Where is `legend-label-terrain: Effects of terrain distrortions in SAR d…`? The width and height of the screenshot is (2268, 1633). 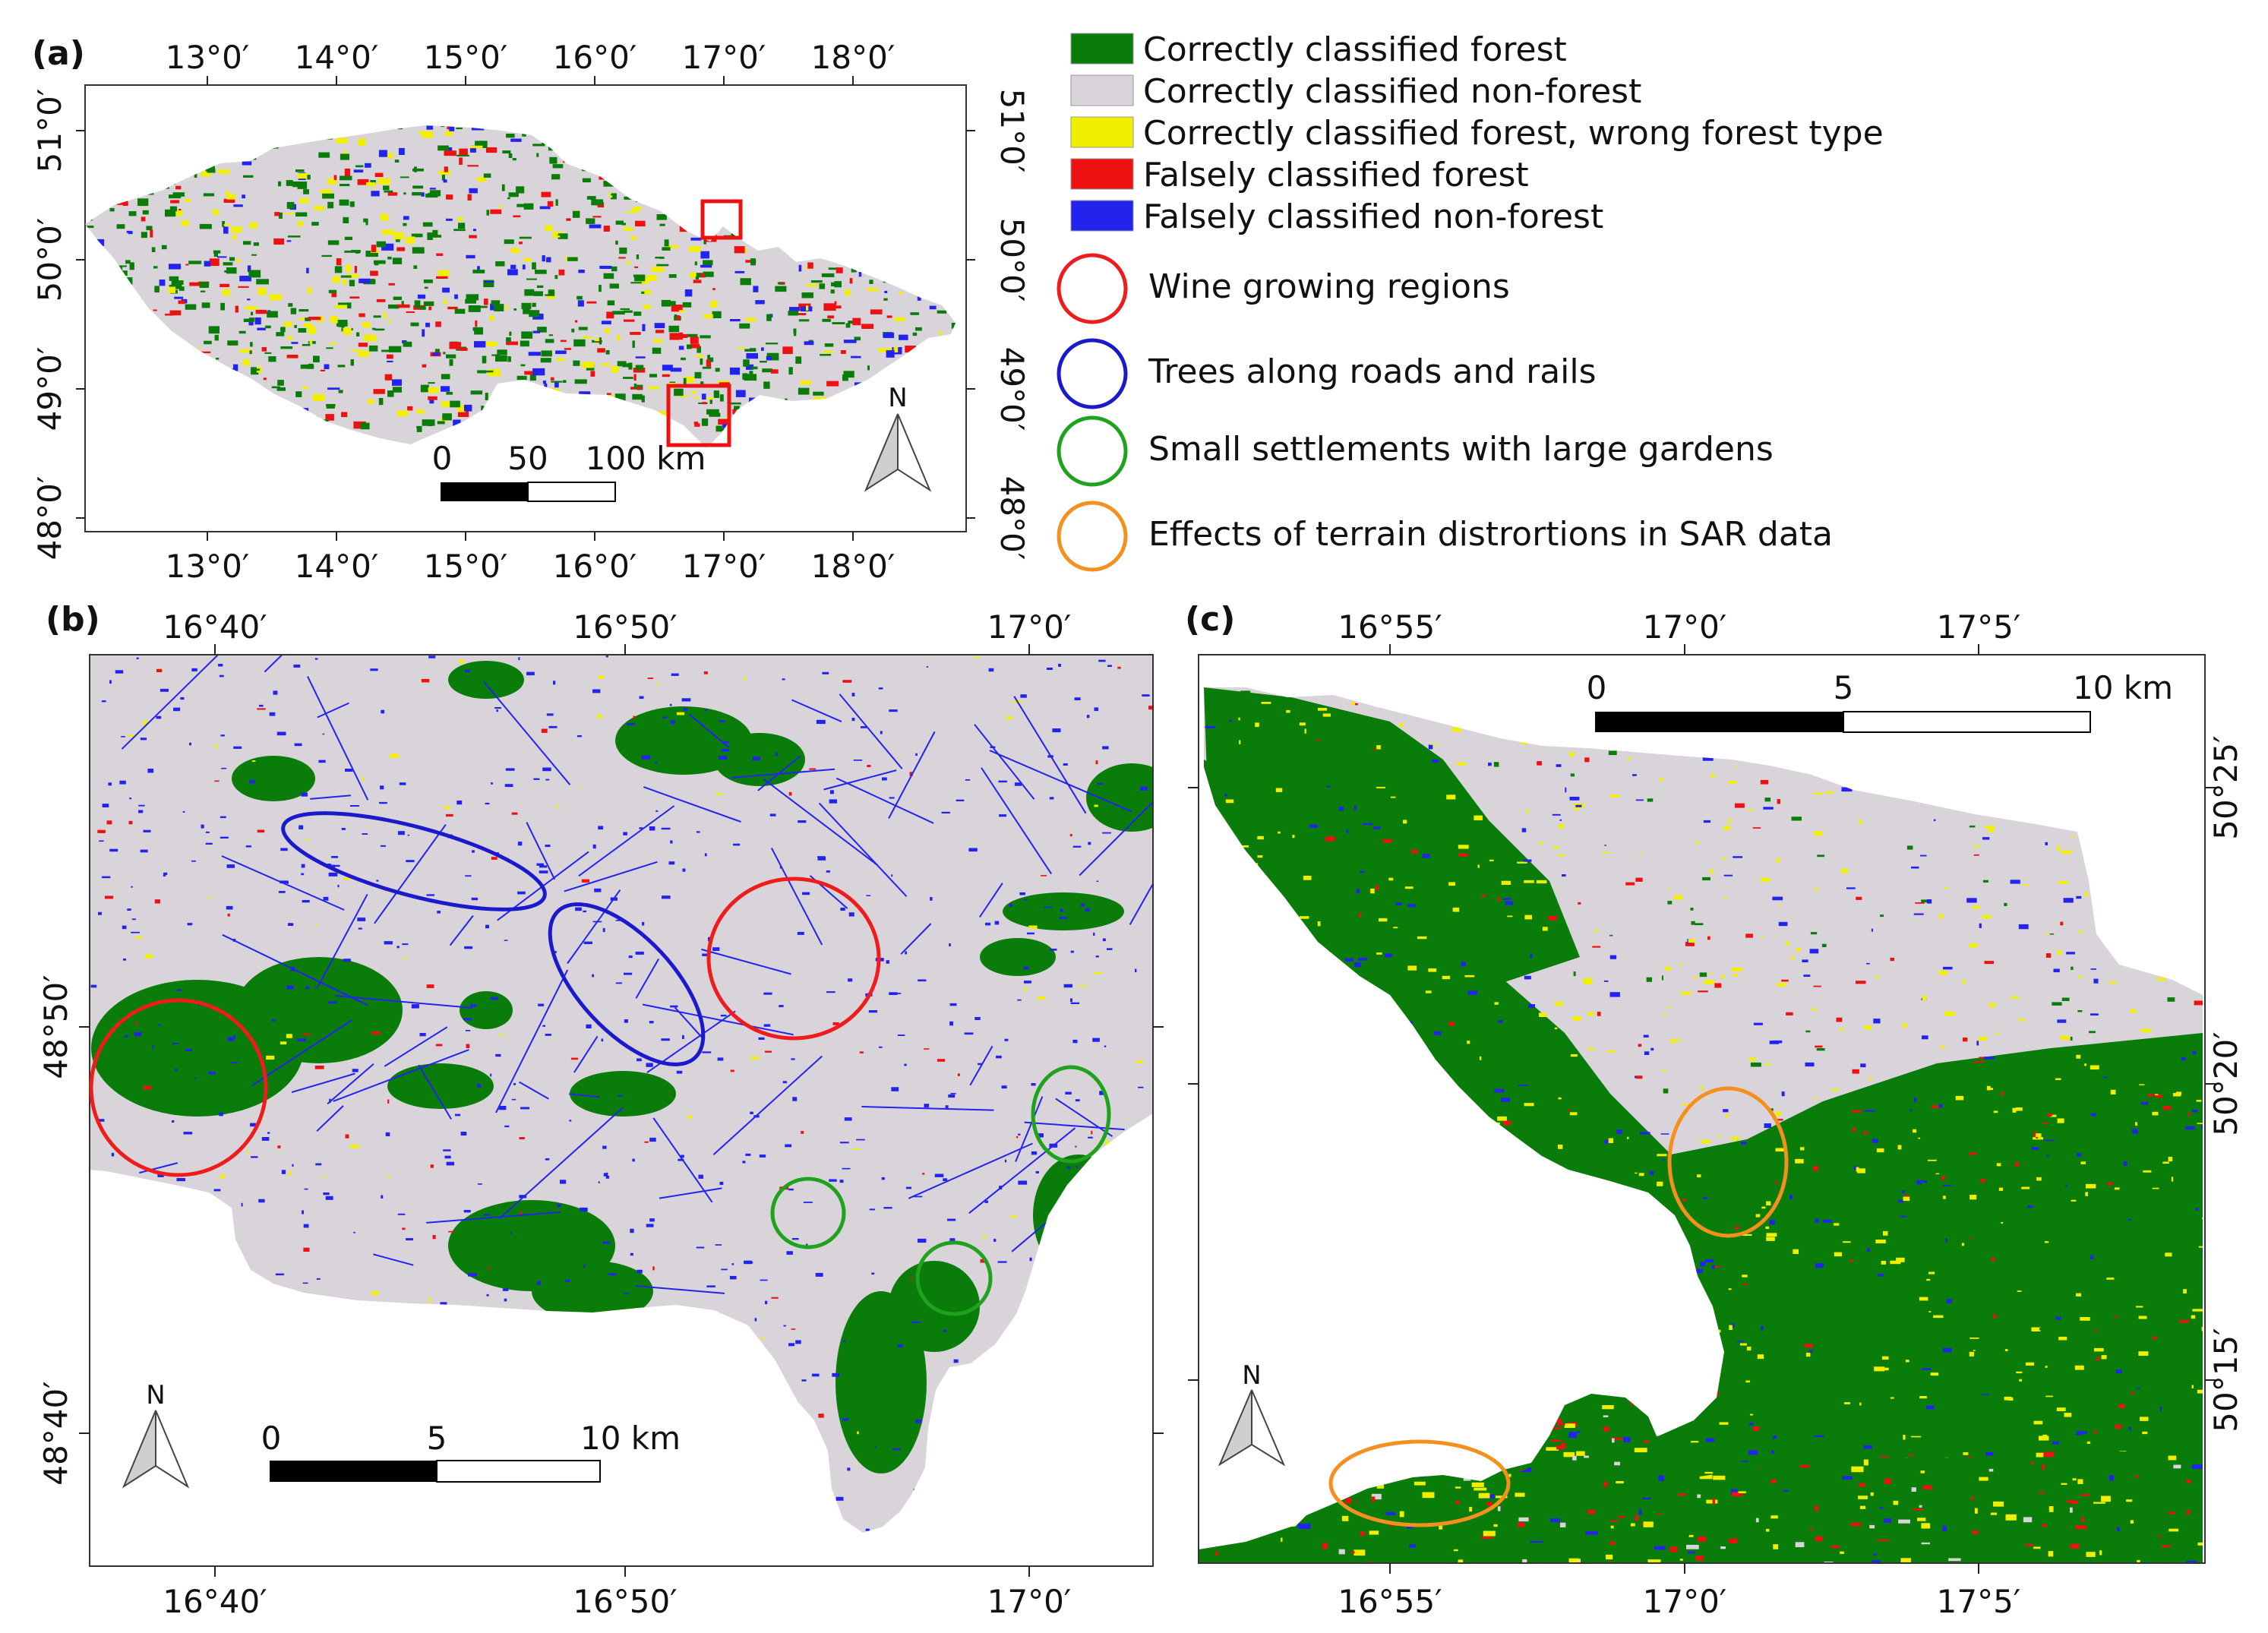 legend-label-terrain: Effects of terrain distrortions in SAR d… is located at coordinates (1490, 535).